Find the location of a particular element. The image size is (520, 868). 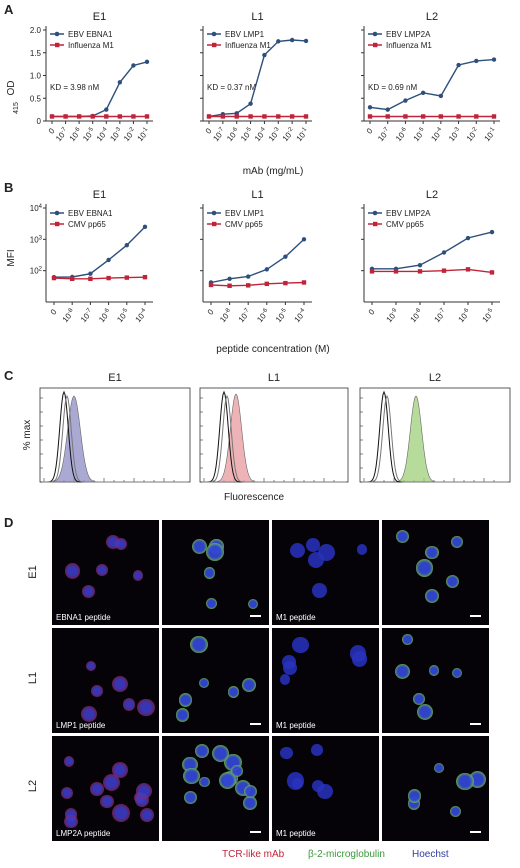

b-series-line-red is located at coordinates (257, 284).